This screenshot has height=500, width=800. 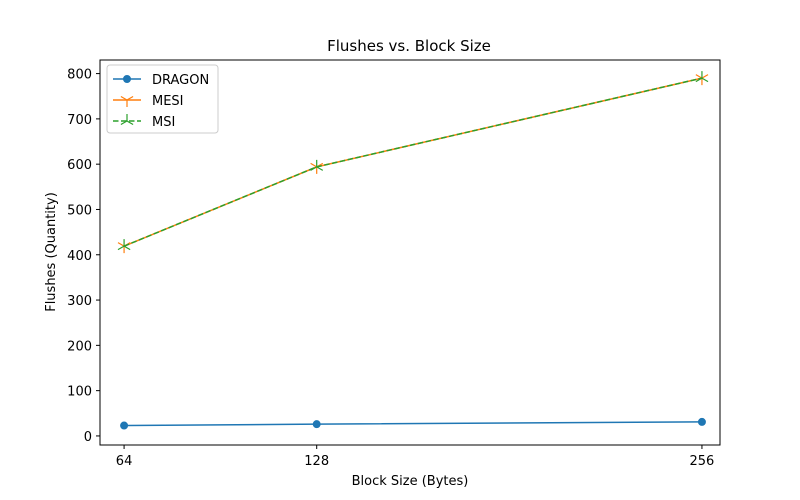 What do you see at coordinates (127, 101) in the screenshot?
I see `legend-marker-mesi` at bounding box center [127, 101].